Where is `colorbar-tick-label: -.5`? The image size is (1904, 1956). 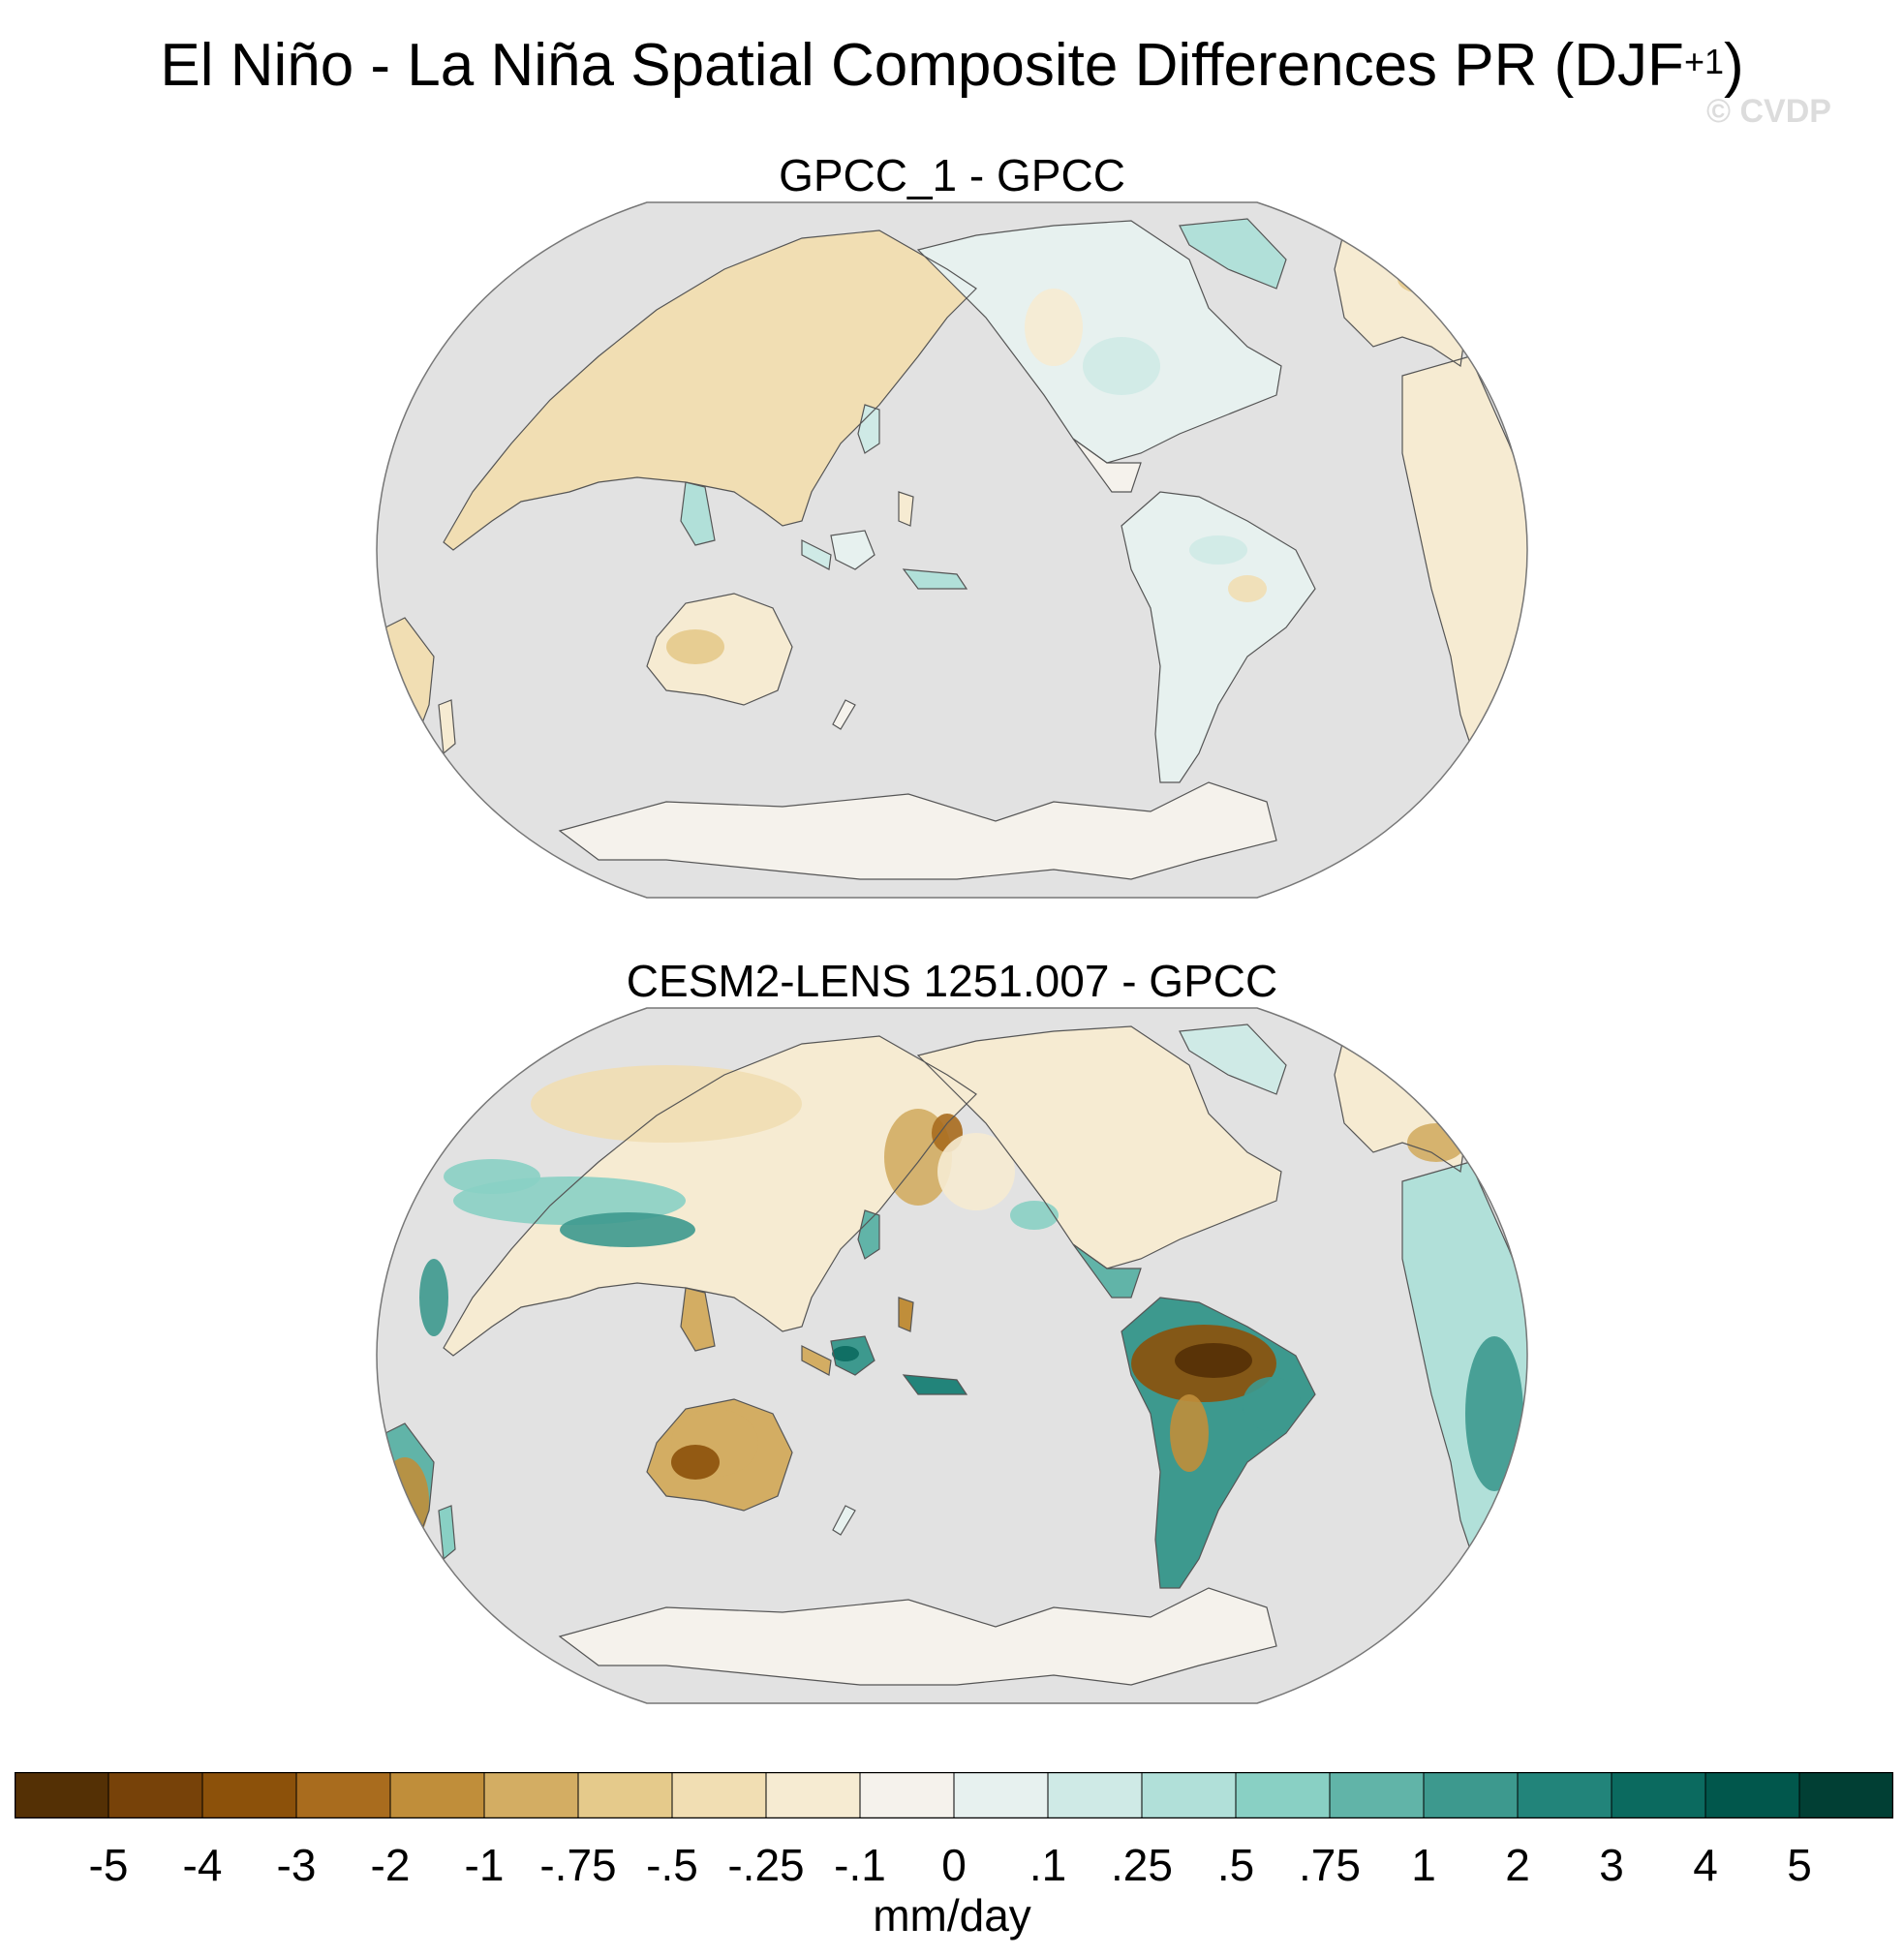
colorbar-tick-label: -.5 is located at coordinates (672, 1865).